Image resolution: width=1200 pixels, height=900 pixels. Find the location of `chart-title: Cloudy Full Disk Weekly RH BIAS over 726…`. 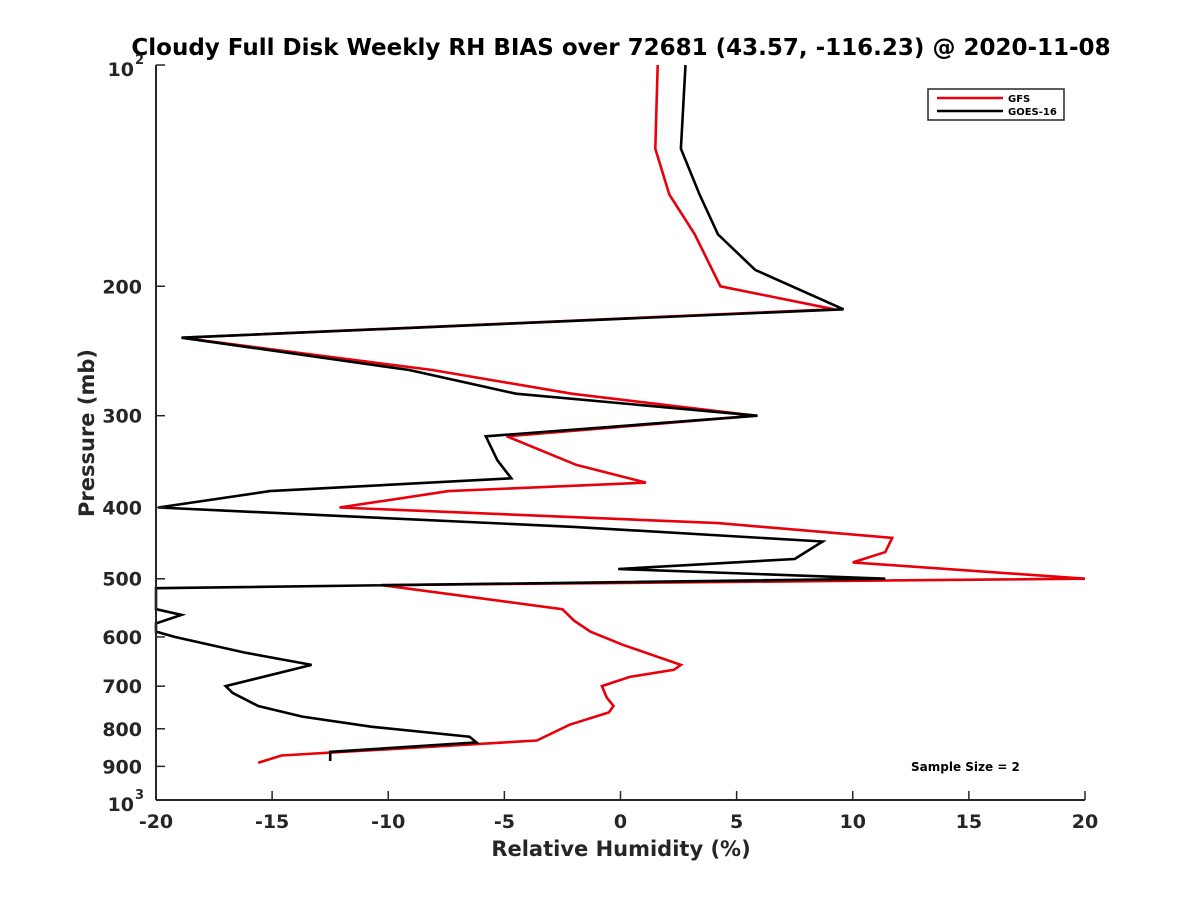

chart-title: Cloudy Full Disk Weekly RH BIAS over 726… is located at coordinates (620, 48).